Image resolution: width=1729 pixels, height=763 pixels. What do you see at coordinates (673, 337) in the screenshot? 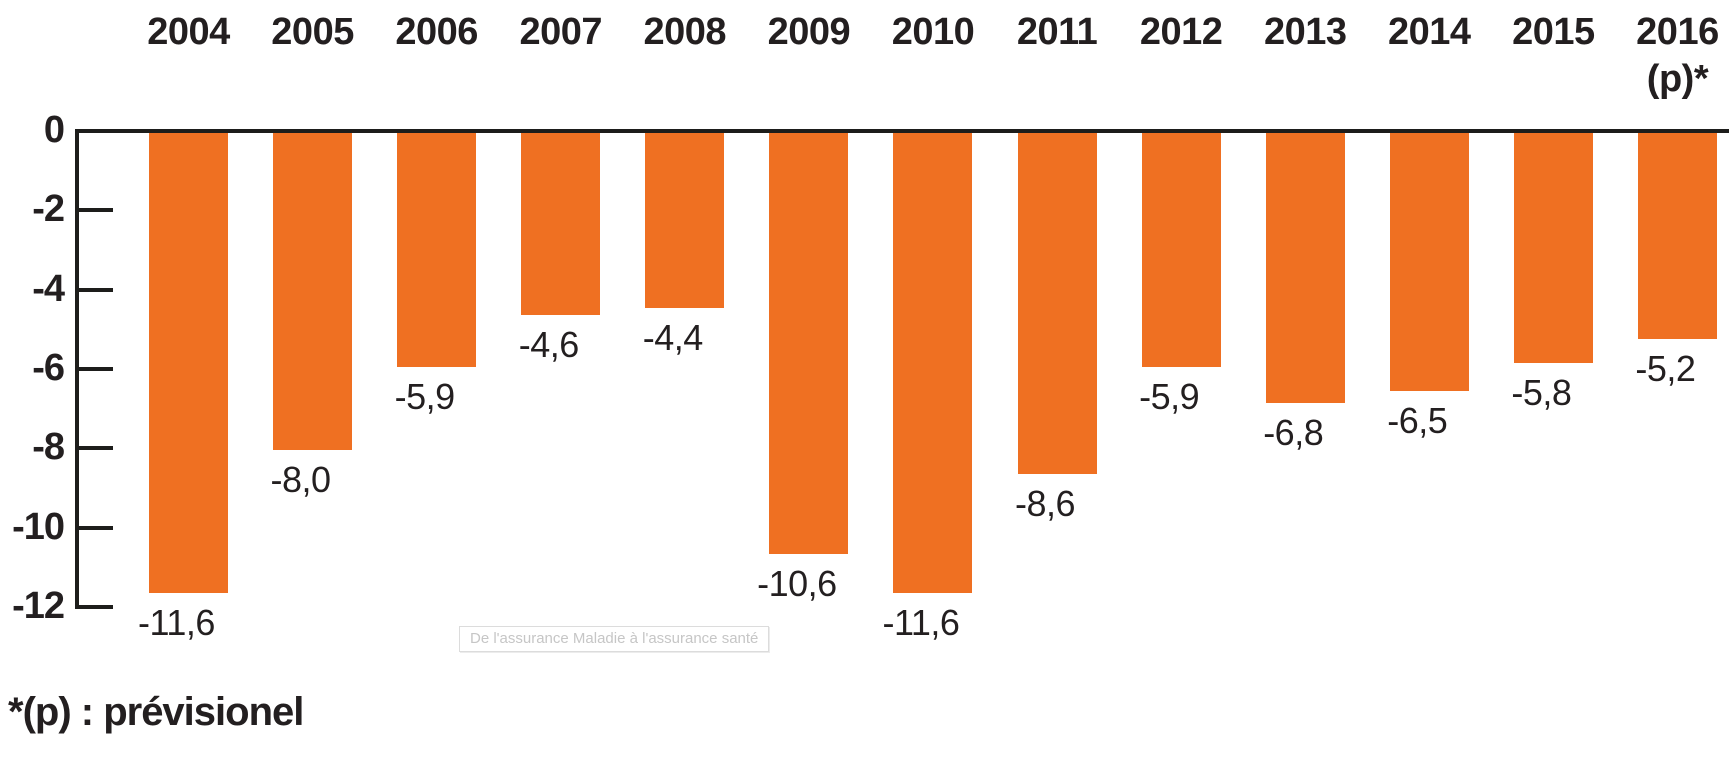
I see `bar-value-label: -4,4` at bounding box center [673, 337].